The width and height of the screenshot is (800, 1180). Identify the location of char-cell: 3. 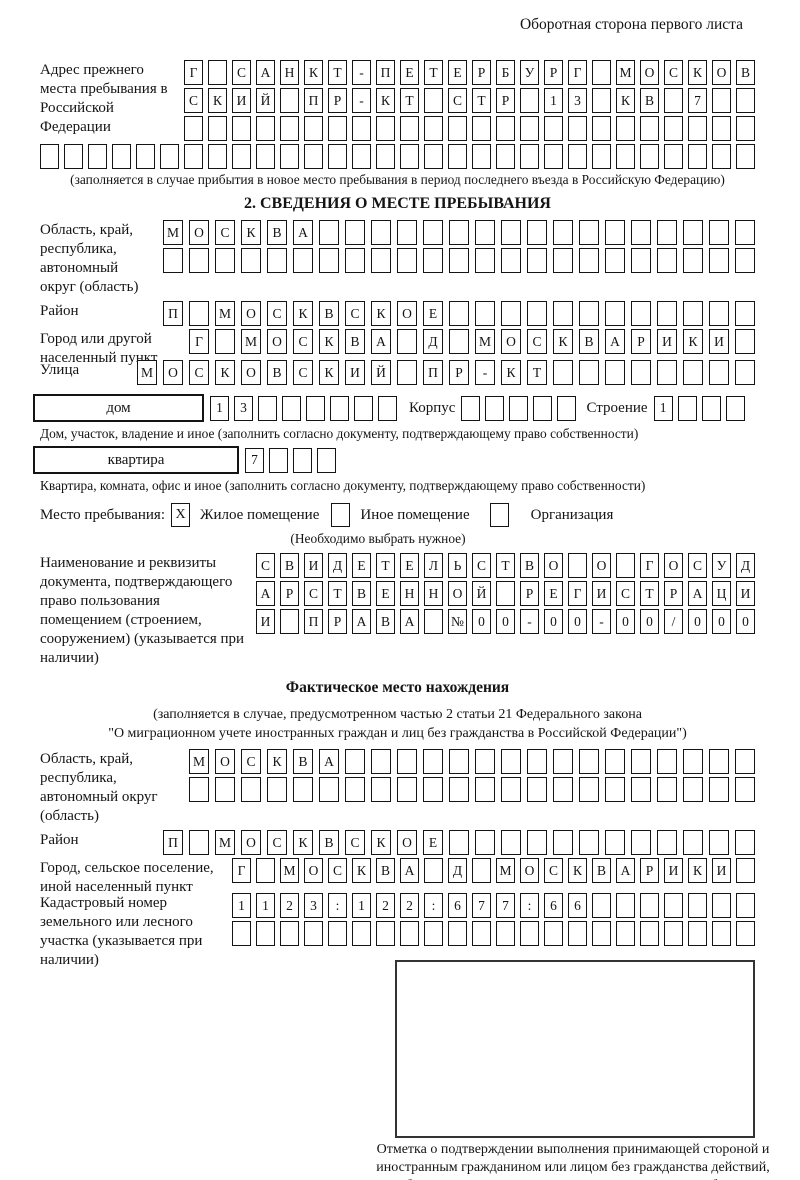
(313, 905).